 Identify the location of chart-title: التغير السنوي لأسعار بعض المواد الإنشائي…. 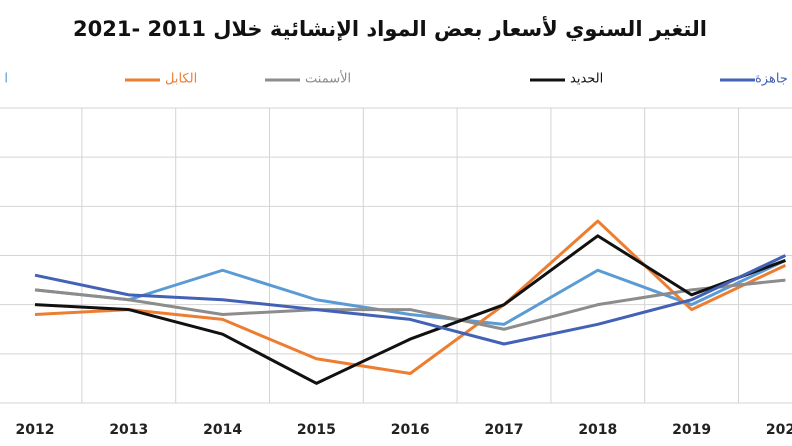
(390, 28).